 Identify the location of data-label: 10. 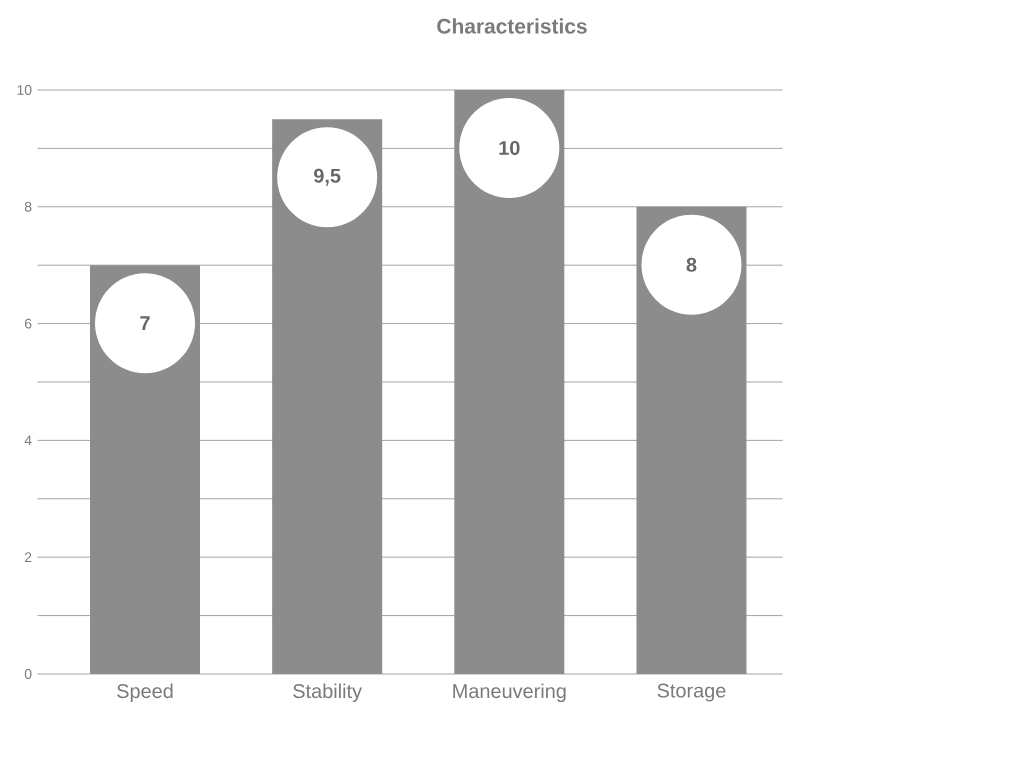
(509, 148).